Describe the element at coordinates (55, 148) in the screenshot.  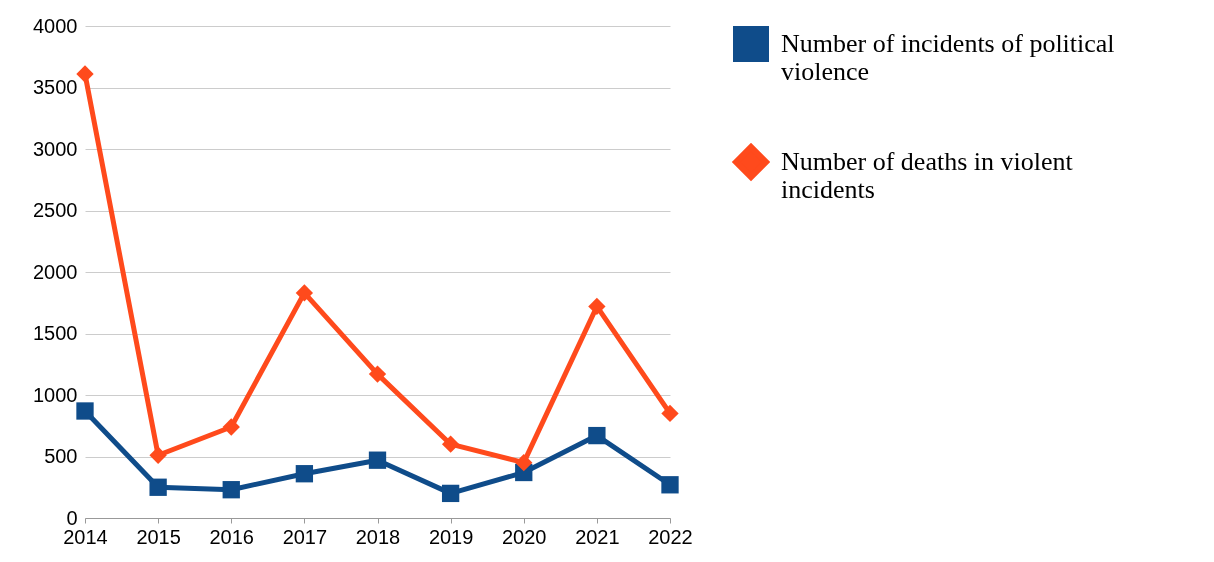
I see `y-tick-label: 3000` at that location.